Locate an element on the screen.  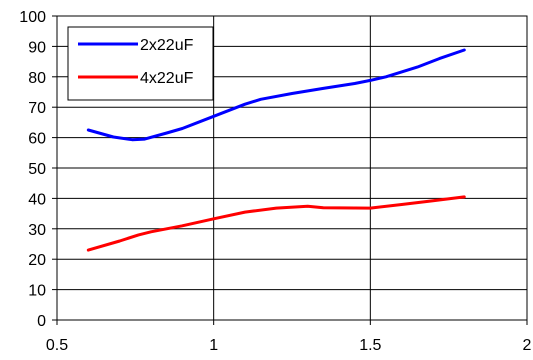
y-tick-label-80: 80 is located at coordinates (37, 78).